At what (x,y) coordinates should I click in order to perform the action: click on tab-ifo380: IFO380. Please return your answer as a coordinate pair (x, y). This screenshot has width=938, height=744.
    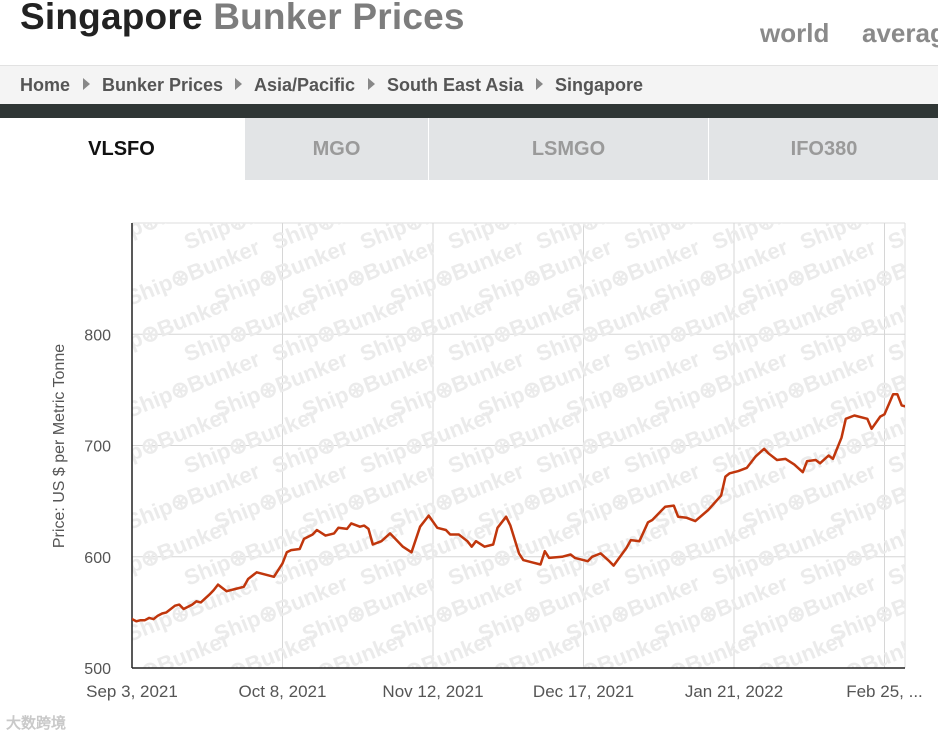
    Looking at the image, I should click on (823, 149).